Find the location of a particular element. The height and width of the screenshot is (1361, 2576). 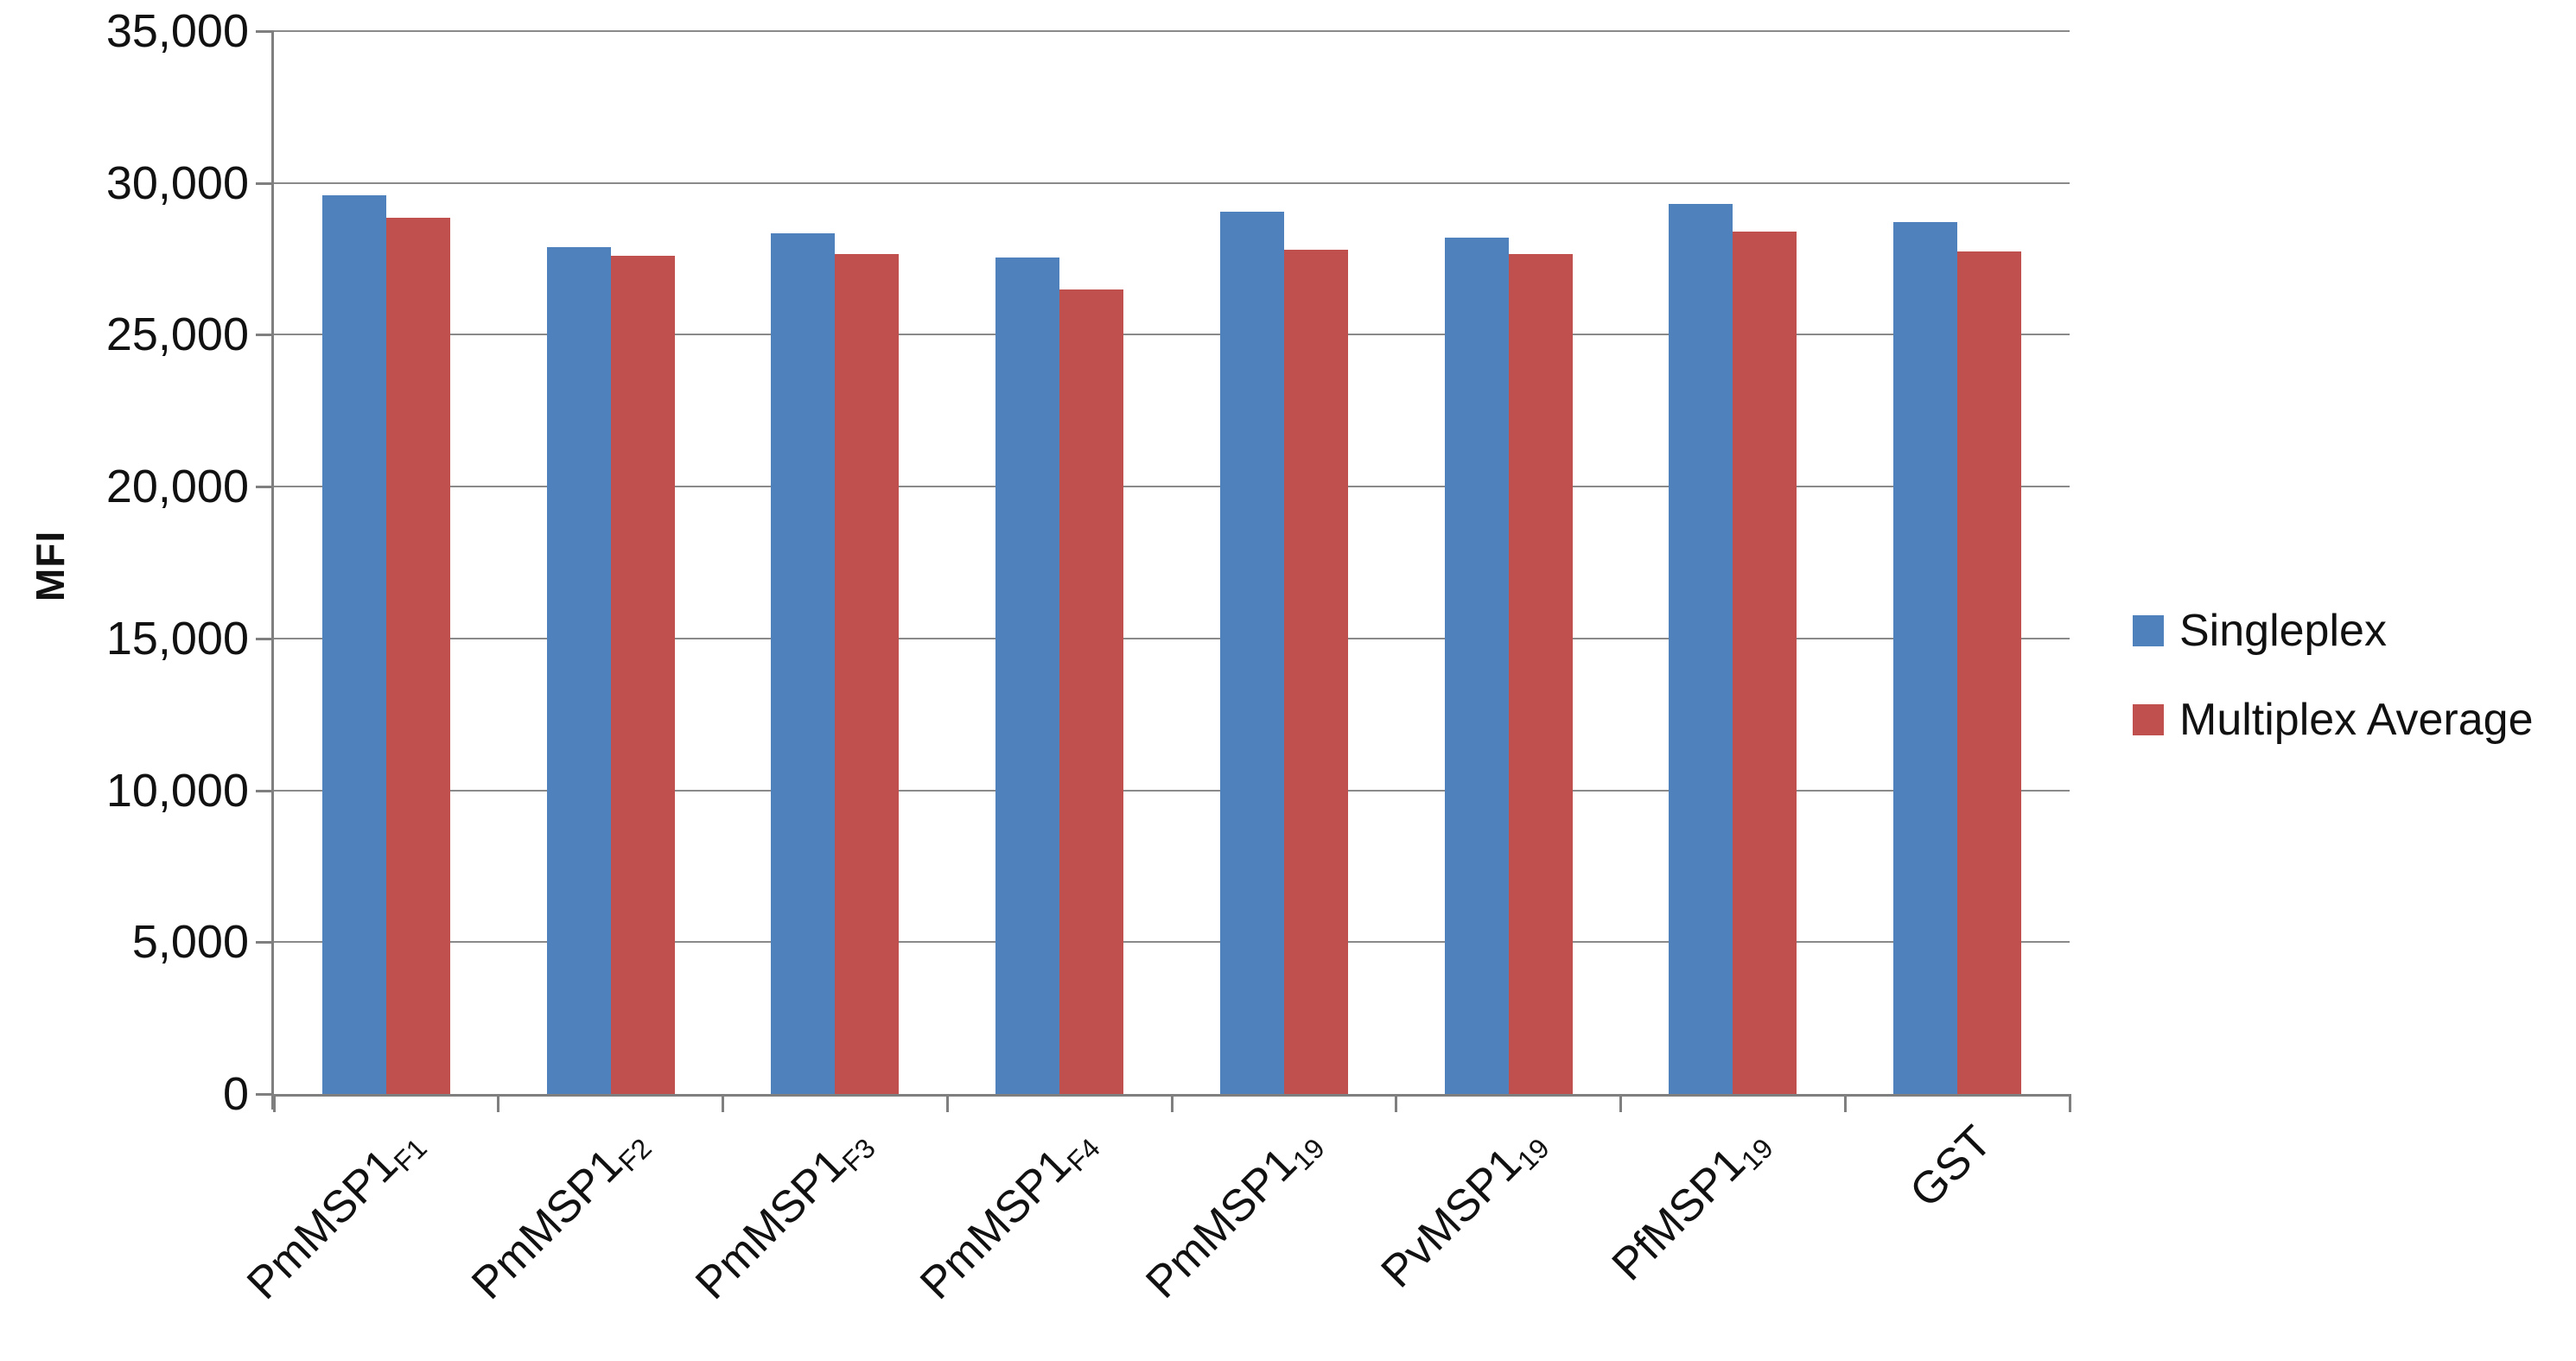

y-axis-line is located at coordinates (273, 570).